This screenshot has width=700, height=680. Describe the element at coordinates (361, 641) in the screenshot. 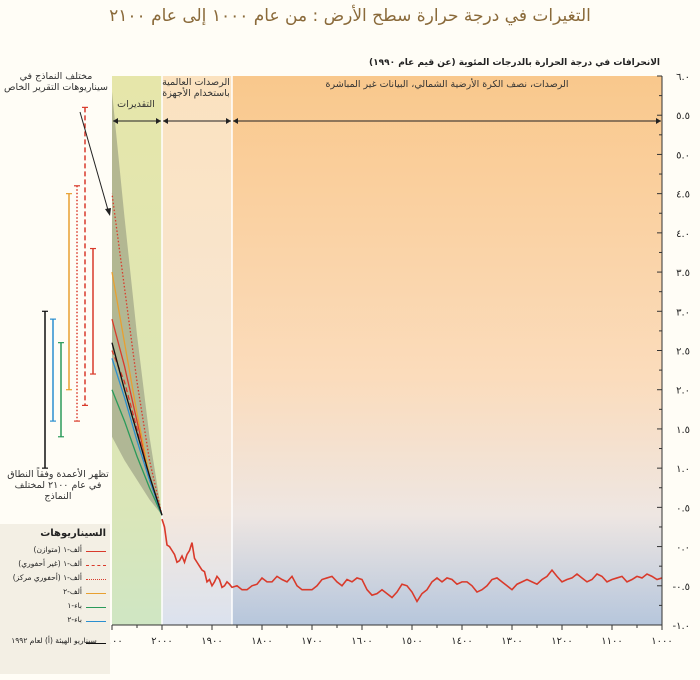

I see `x-tick-label: ١٦٠٠` at that location.